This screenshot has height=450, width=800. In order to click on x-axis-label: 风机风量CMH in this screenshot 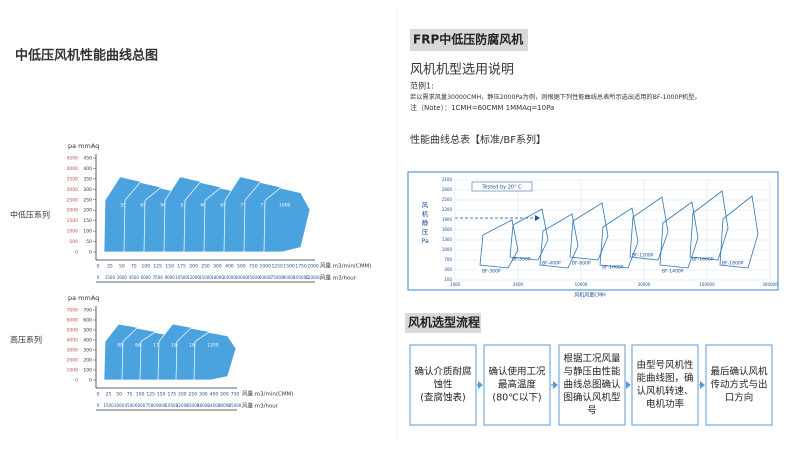, I will do `click(590, 295)`.